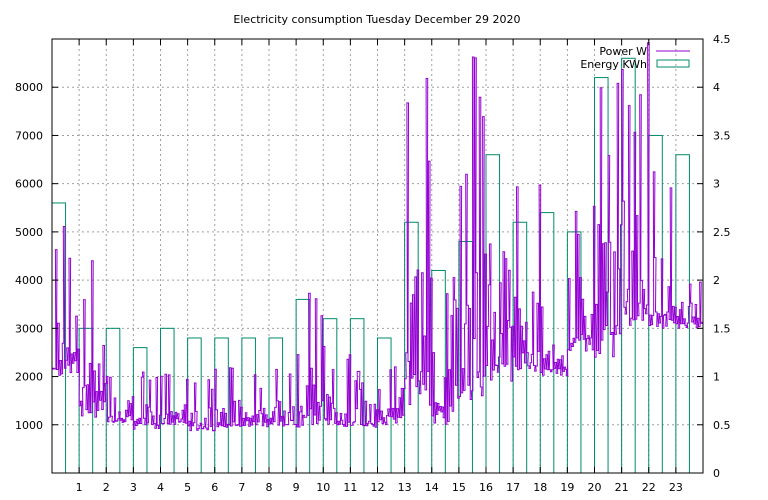 Image resolution: width=768 pixels, height=500 pixels. I want to click on x-tick-label: 19, so click(567, 487).